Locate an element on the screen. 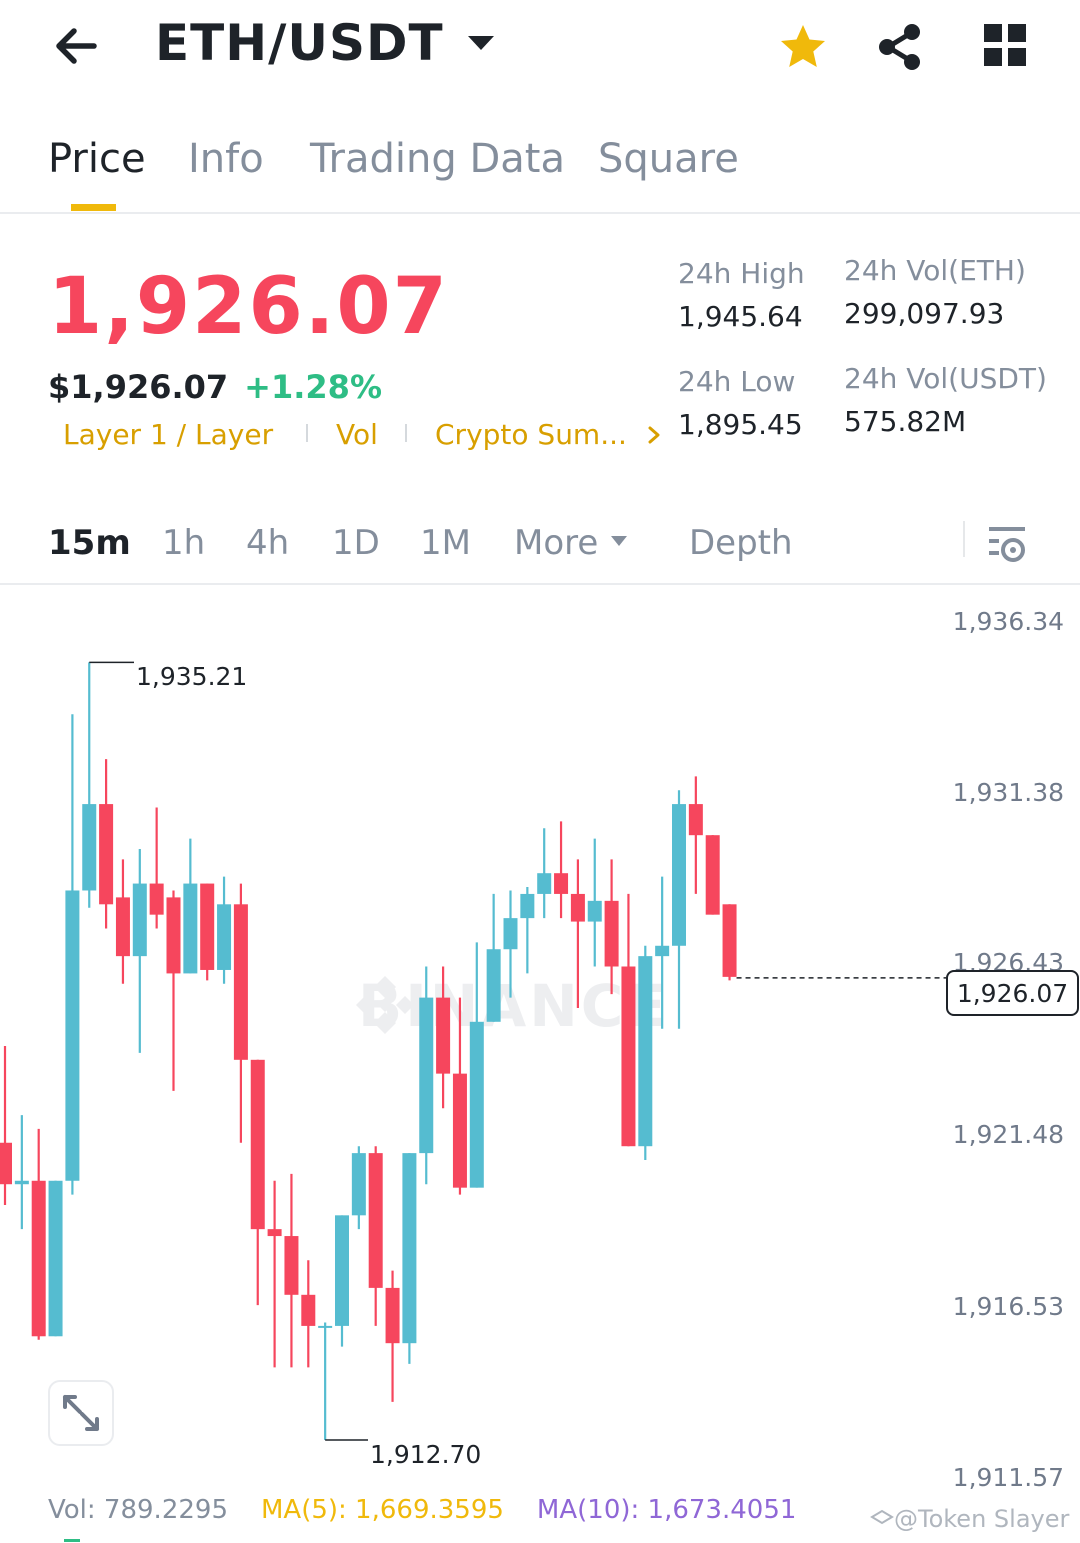  change-percent: +1.28% is located at coordinates (313, 387).